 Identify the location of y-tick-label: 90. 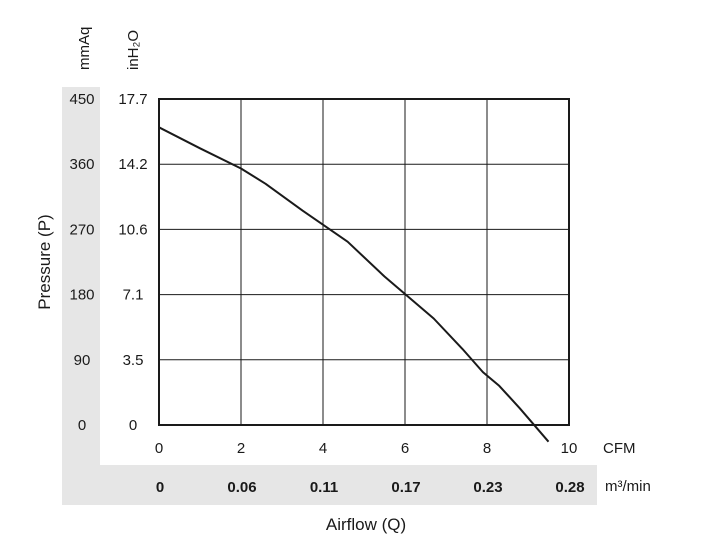
(82, 360).